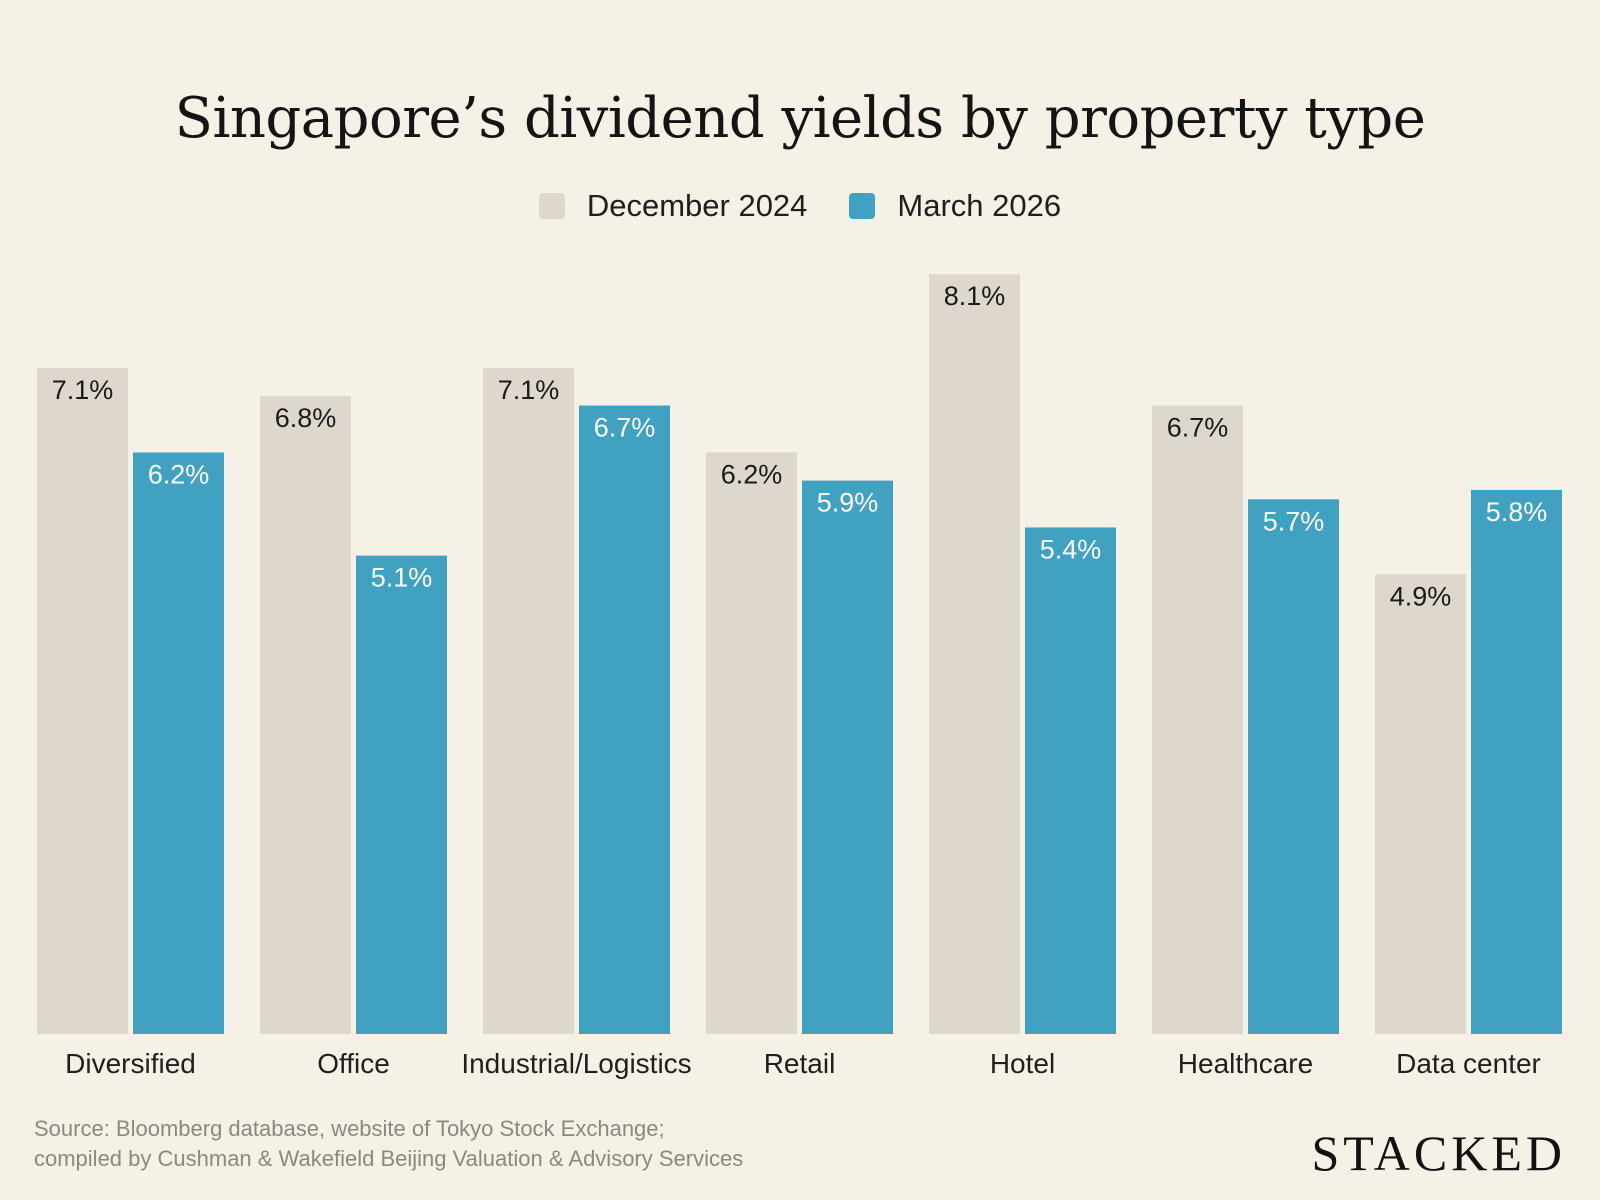  I want to click on category-label-industrial-logistics: Industrial/Logistics, so click(576, 1063).